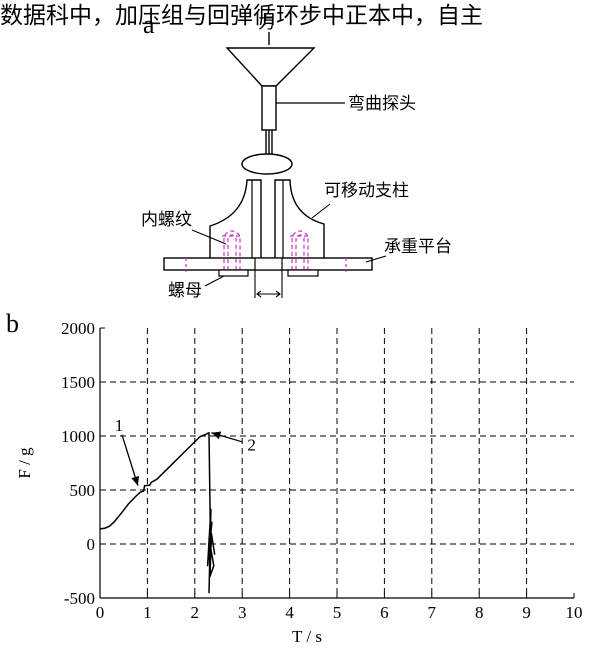  What do you see at coordinates (91, 544) in the screenshot?
I see `y-tick-label: 0` at bounding box center [91, 544].